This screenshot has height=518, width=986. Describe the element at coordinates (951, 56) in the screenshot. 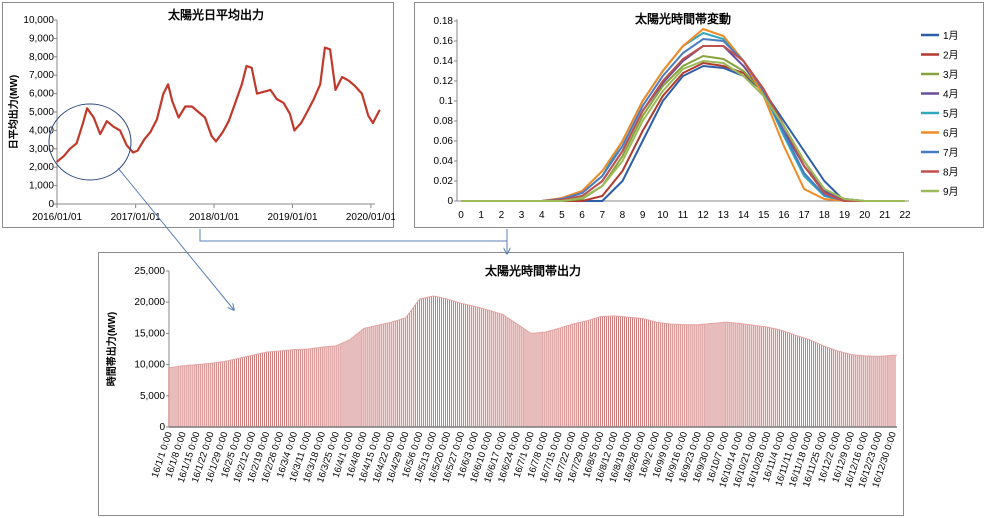

I see `legend-label: 2月` at that location.